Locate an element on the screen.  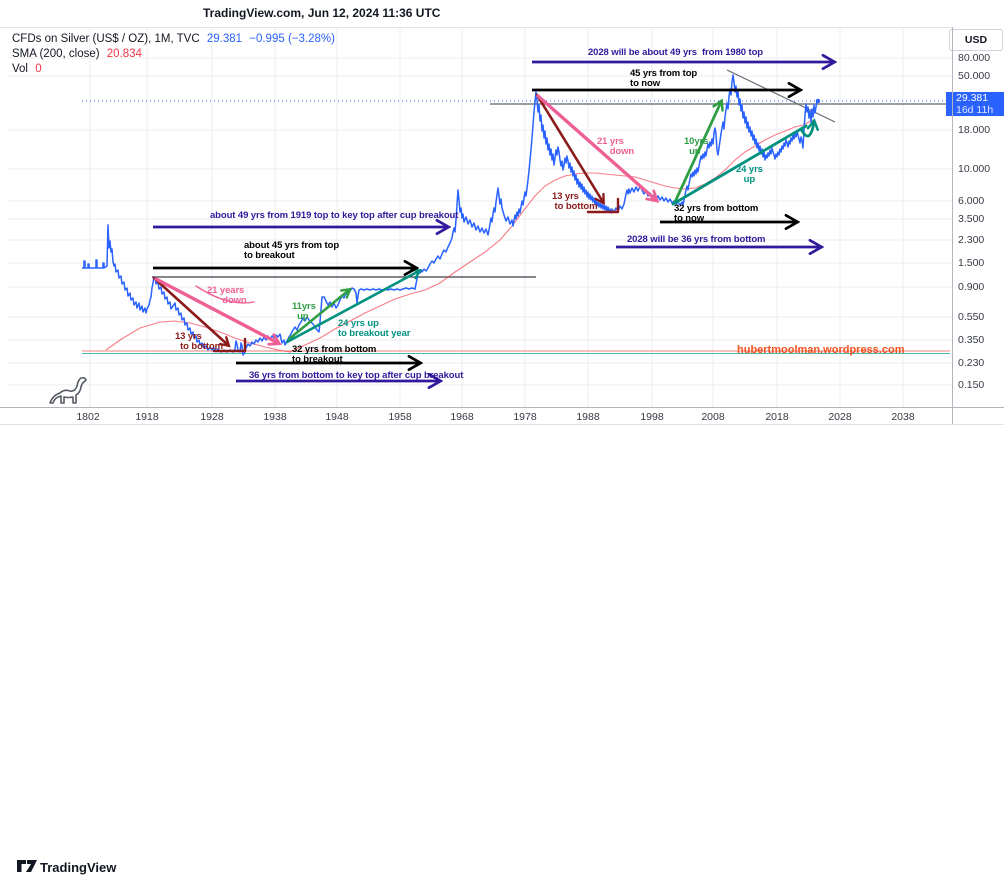
price-change: −0.995 (−3.28%) is located at coordinates (292, 39).